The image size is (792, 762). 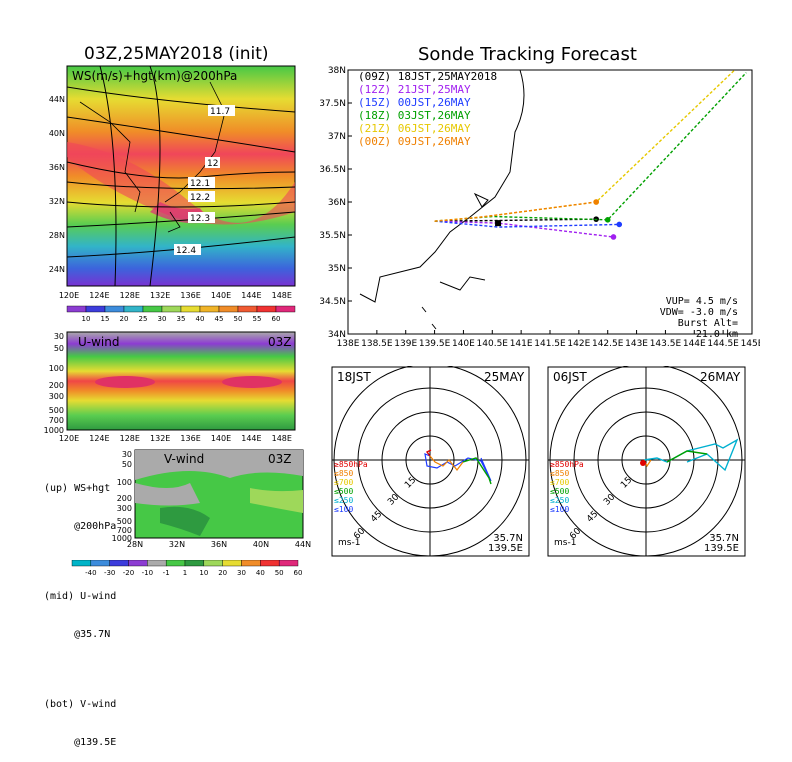 What do you see at coordinates (279, 573) in the screenshot?
I see `v-colorbar-label: 50` at bounding box center [279, 573].